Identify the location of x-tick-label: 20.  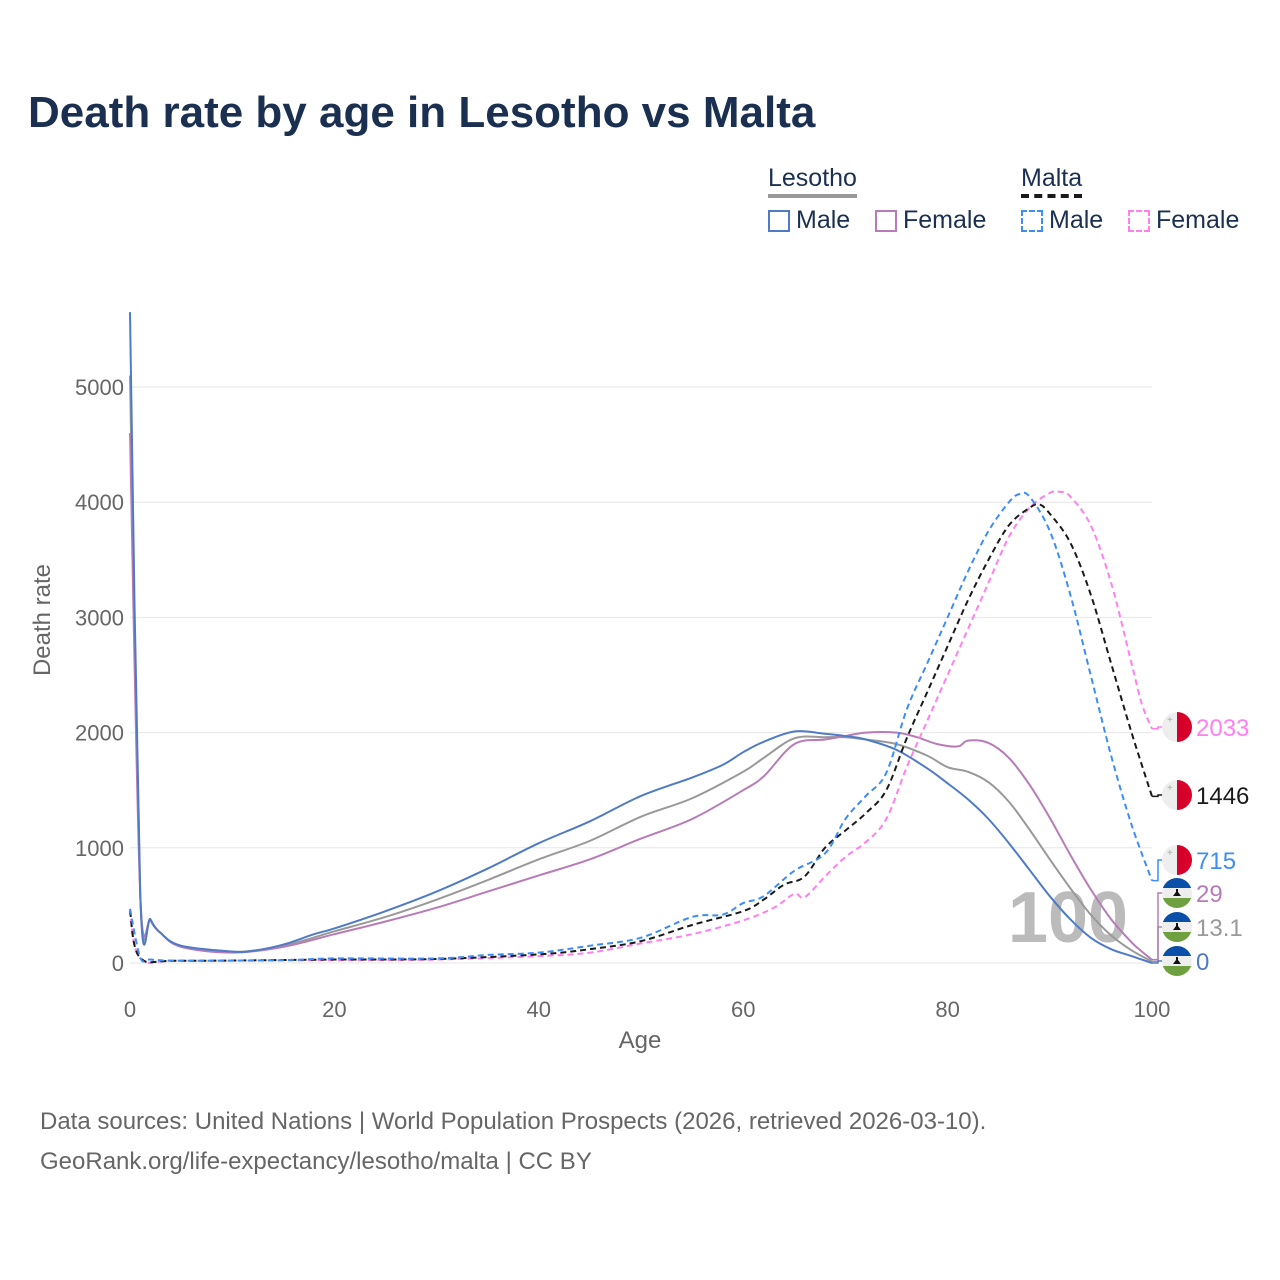
(334, 1009).